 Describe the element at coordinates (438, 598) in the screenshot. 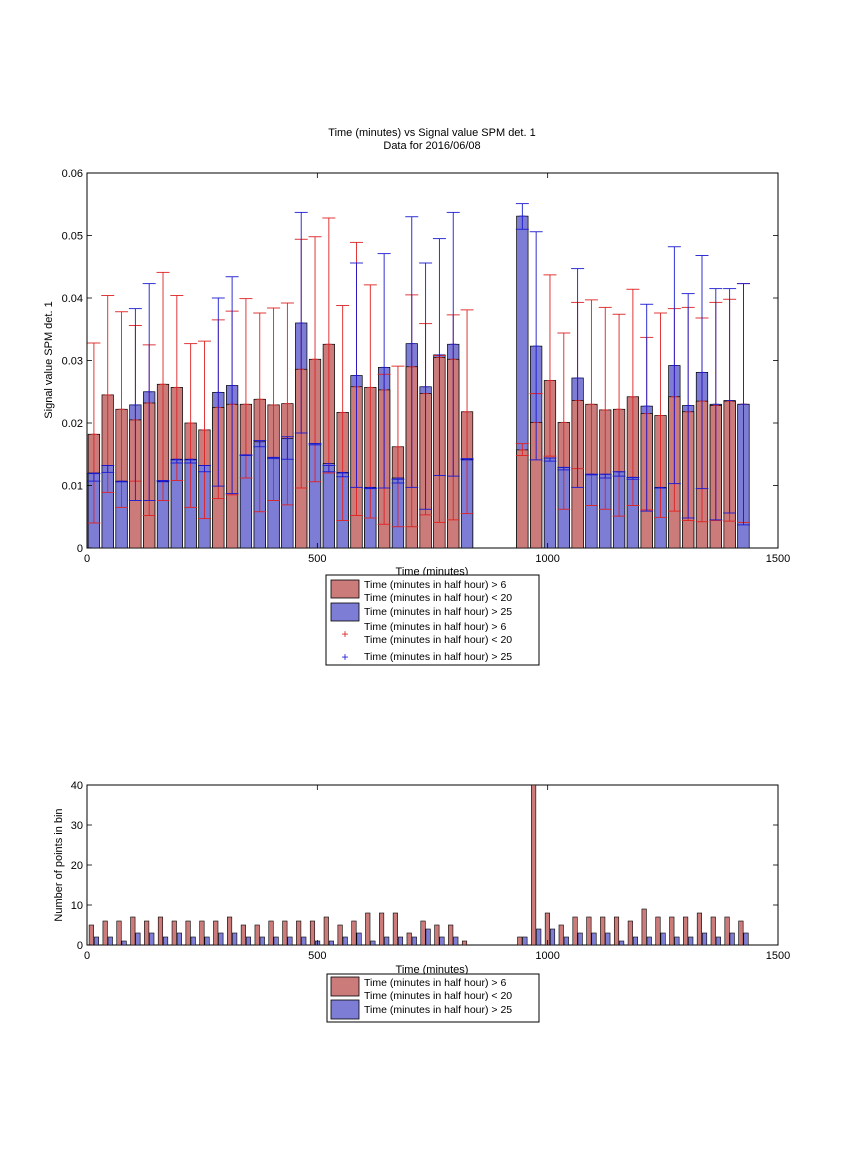

I see `legend-entry-1b: Time (minutes in half hour) < 20` at that location.